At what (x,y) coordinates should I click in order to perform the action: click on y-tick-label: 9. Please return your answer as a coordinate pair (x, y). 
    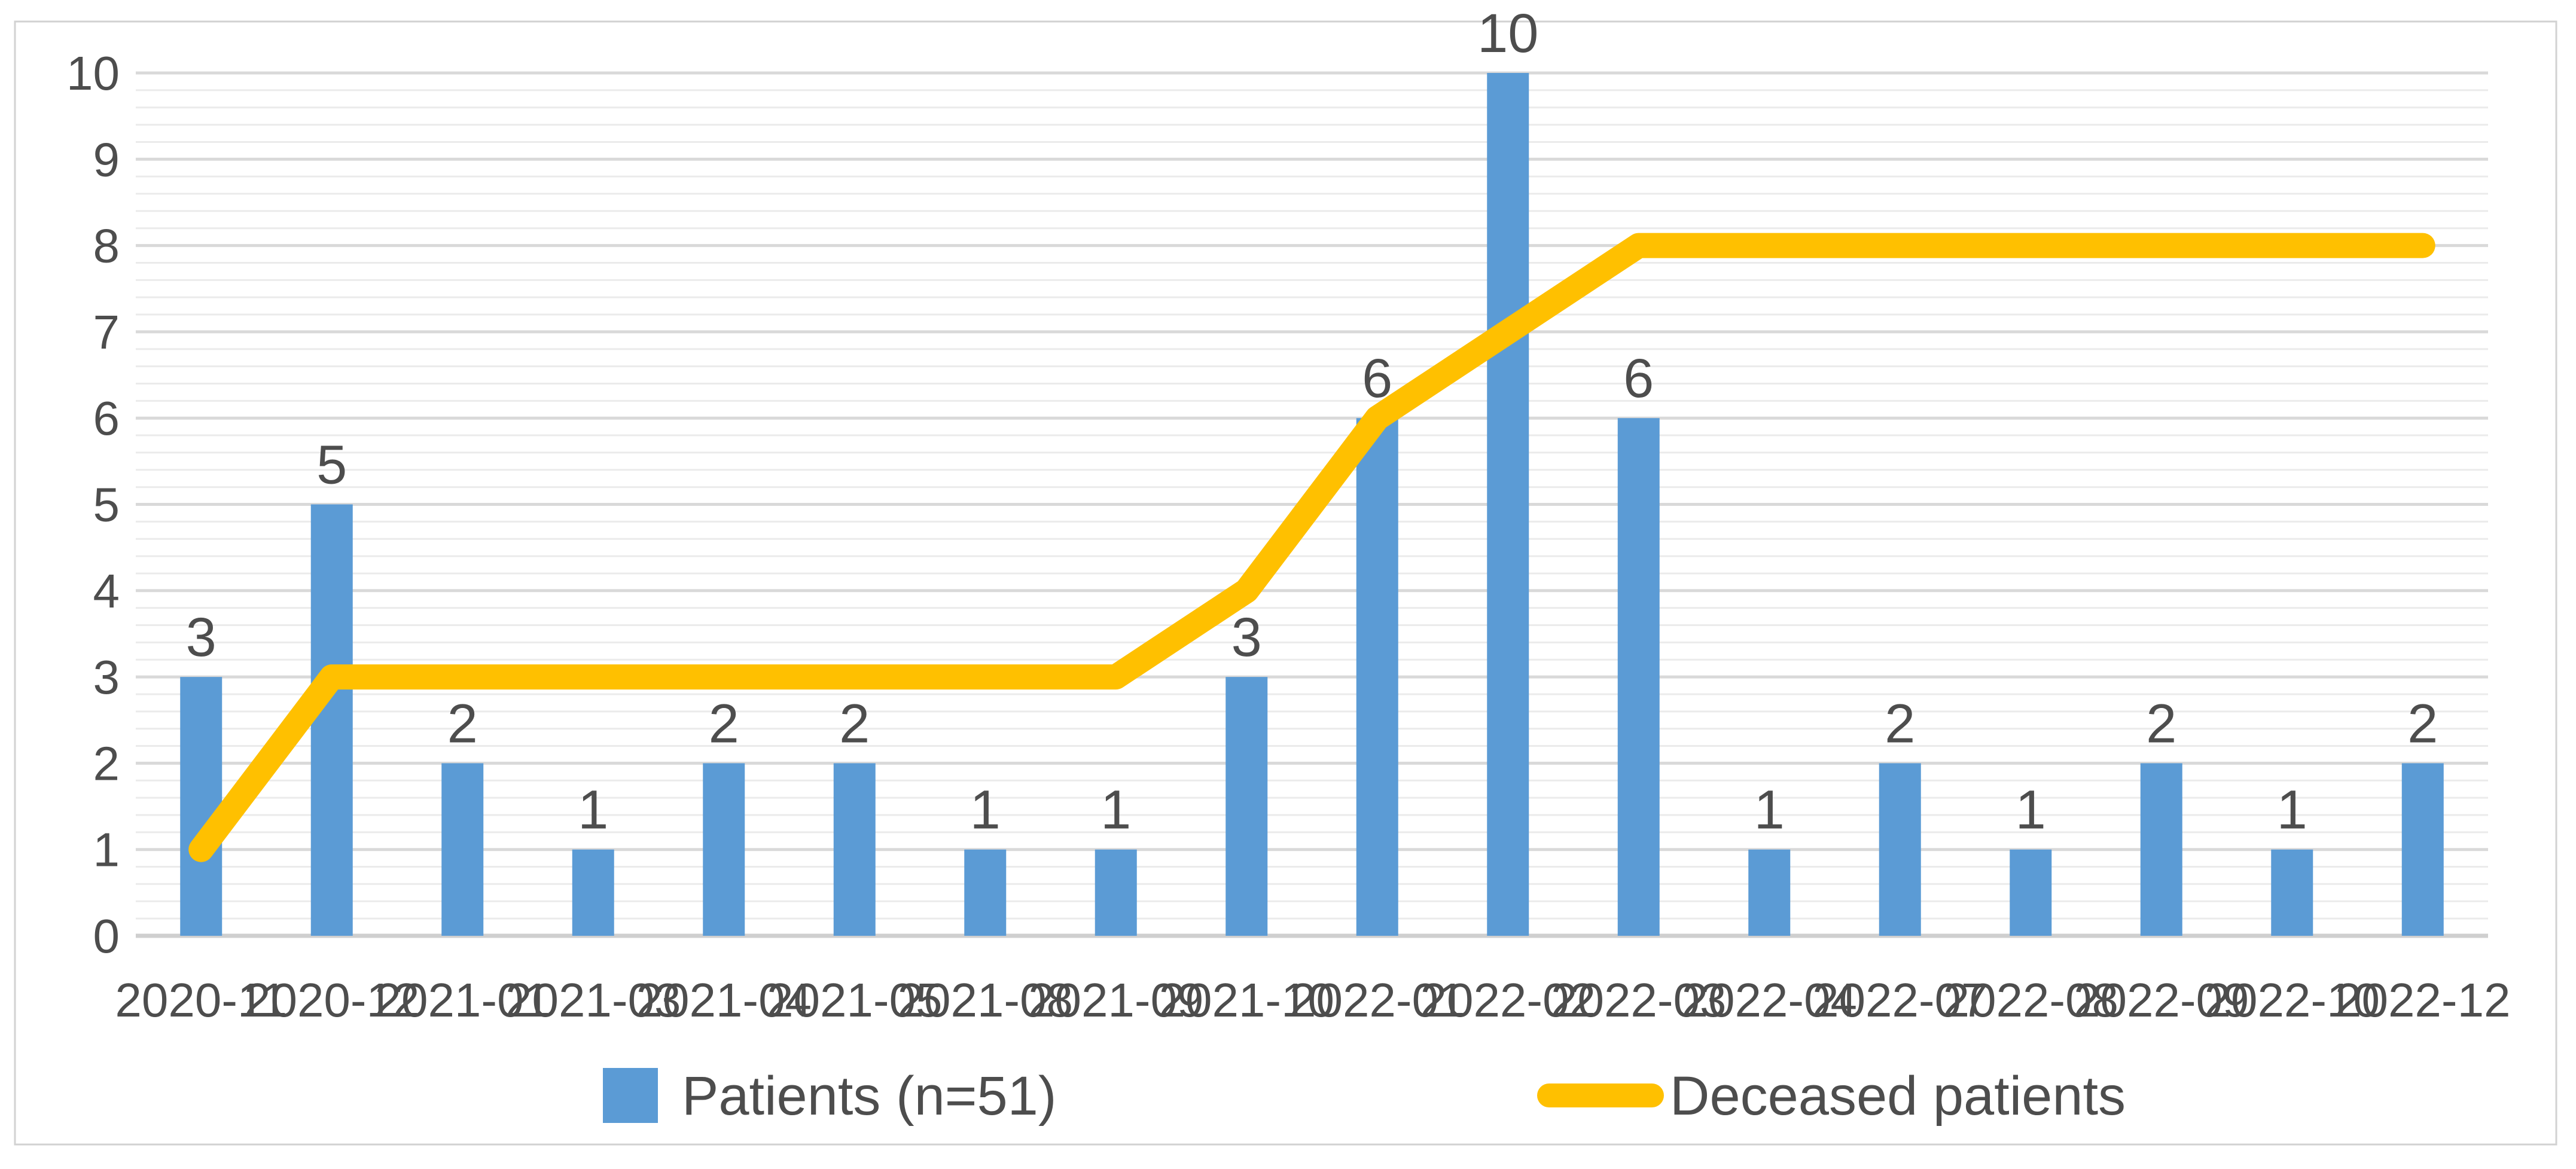
    Looking at the image, I should click on (106, 159).